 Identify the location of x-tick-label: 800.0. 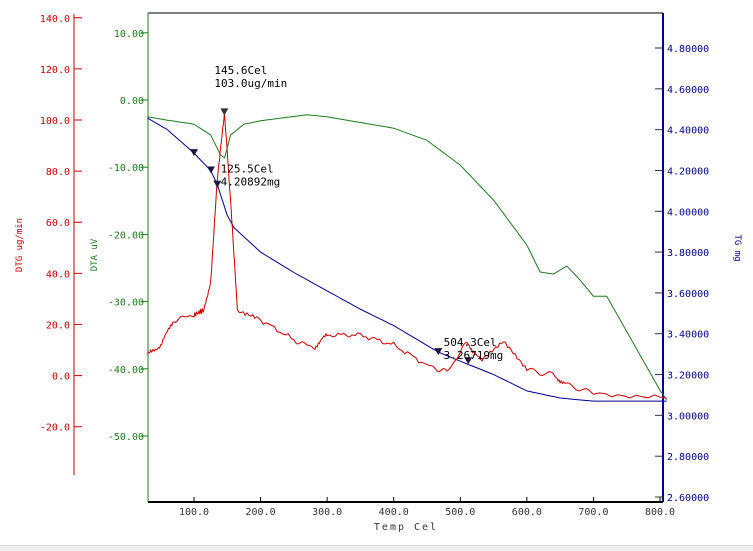
(660, 512).